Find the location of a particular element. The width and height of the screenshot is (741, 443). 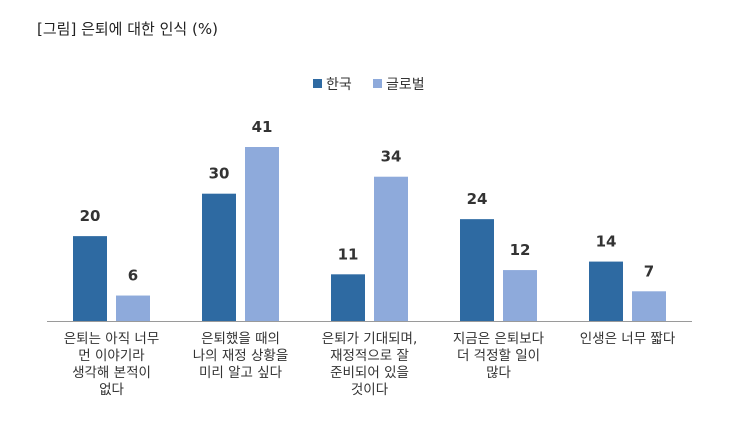

category-label-line: 생각해 본적이 is located at coordinates (111, 373).